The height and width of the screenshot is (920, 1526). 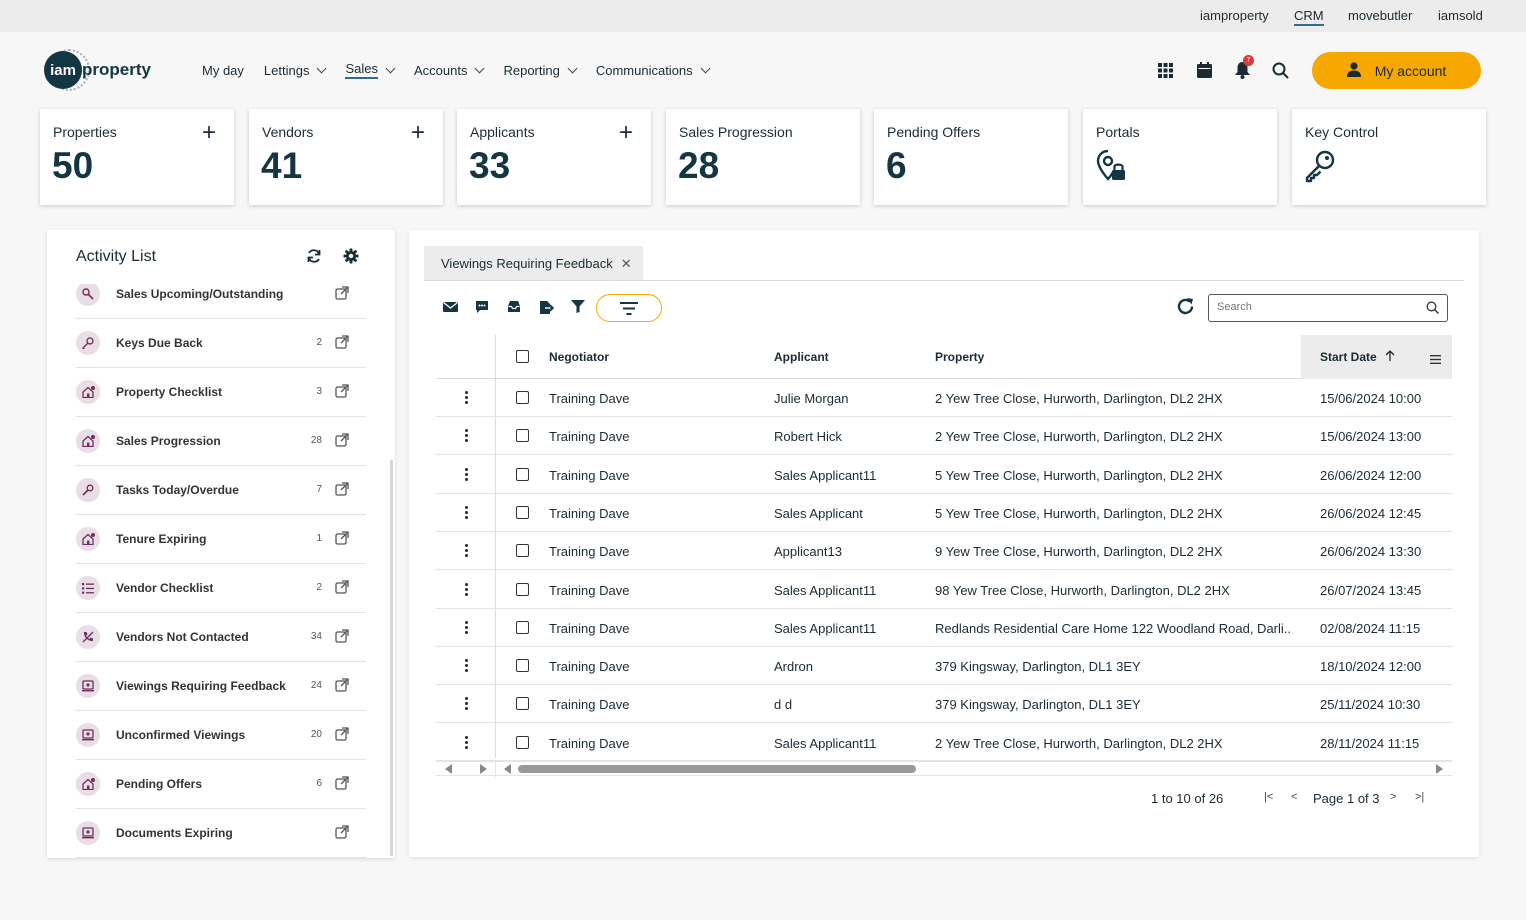 I want to click on activity-scrollbar, so click(x=391, y=658).